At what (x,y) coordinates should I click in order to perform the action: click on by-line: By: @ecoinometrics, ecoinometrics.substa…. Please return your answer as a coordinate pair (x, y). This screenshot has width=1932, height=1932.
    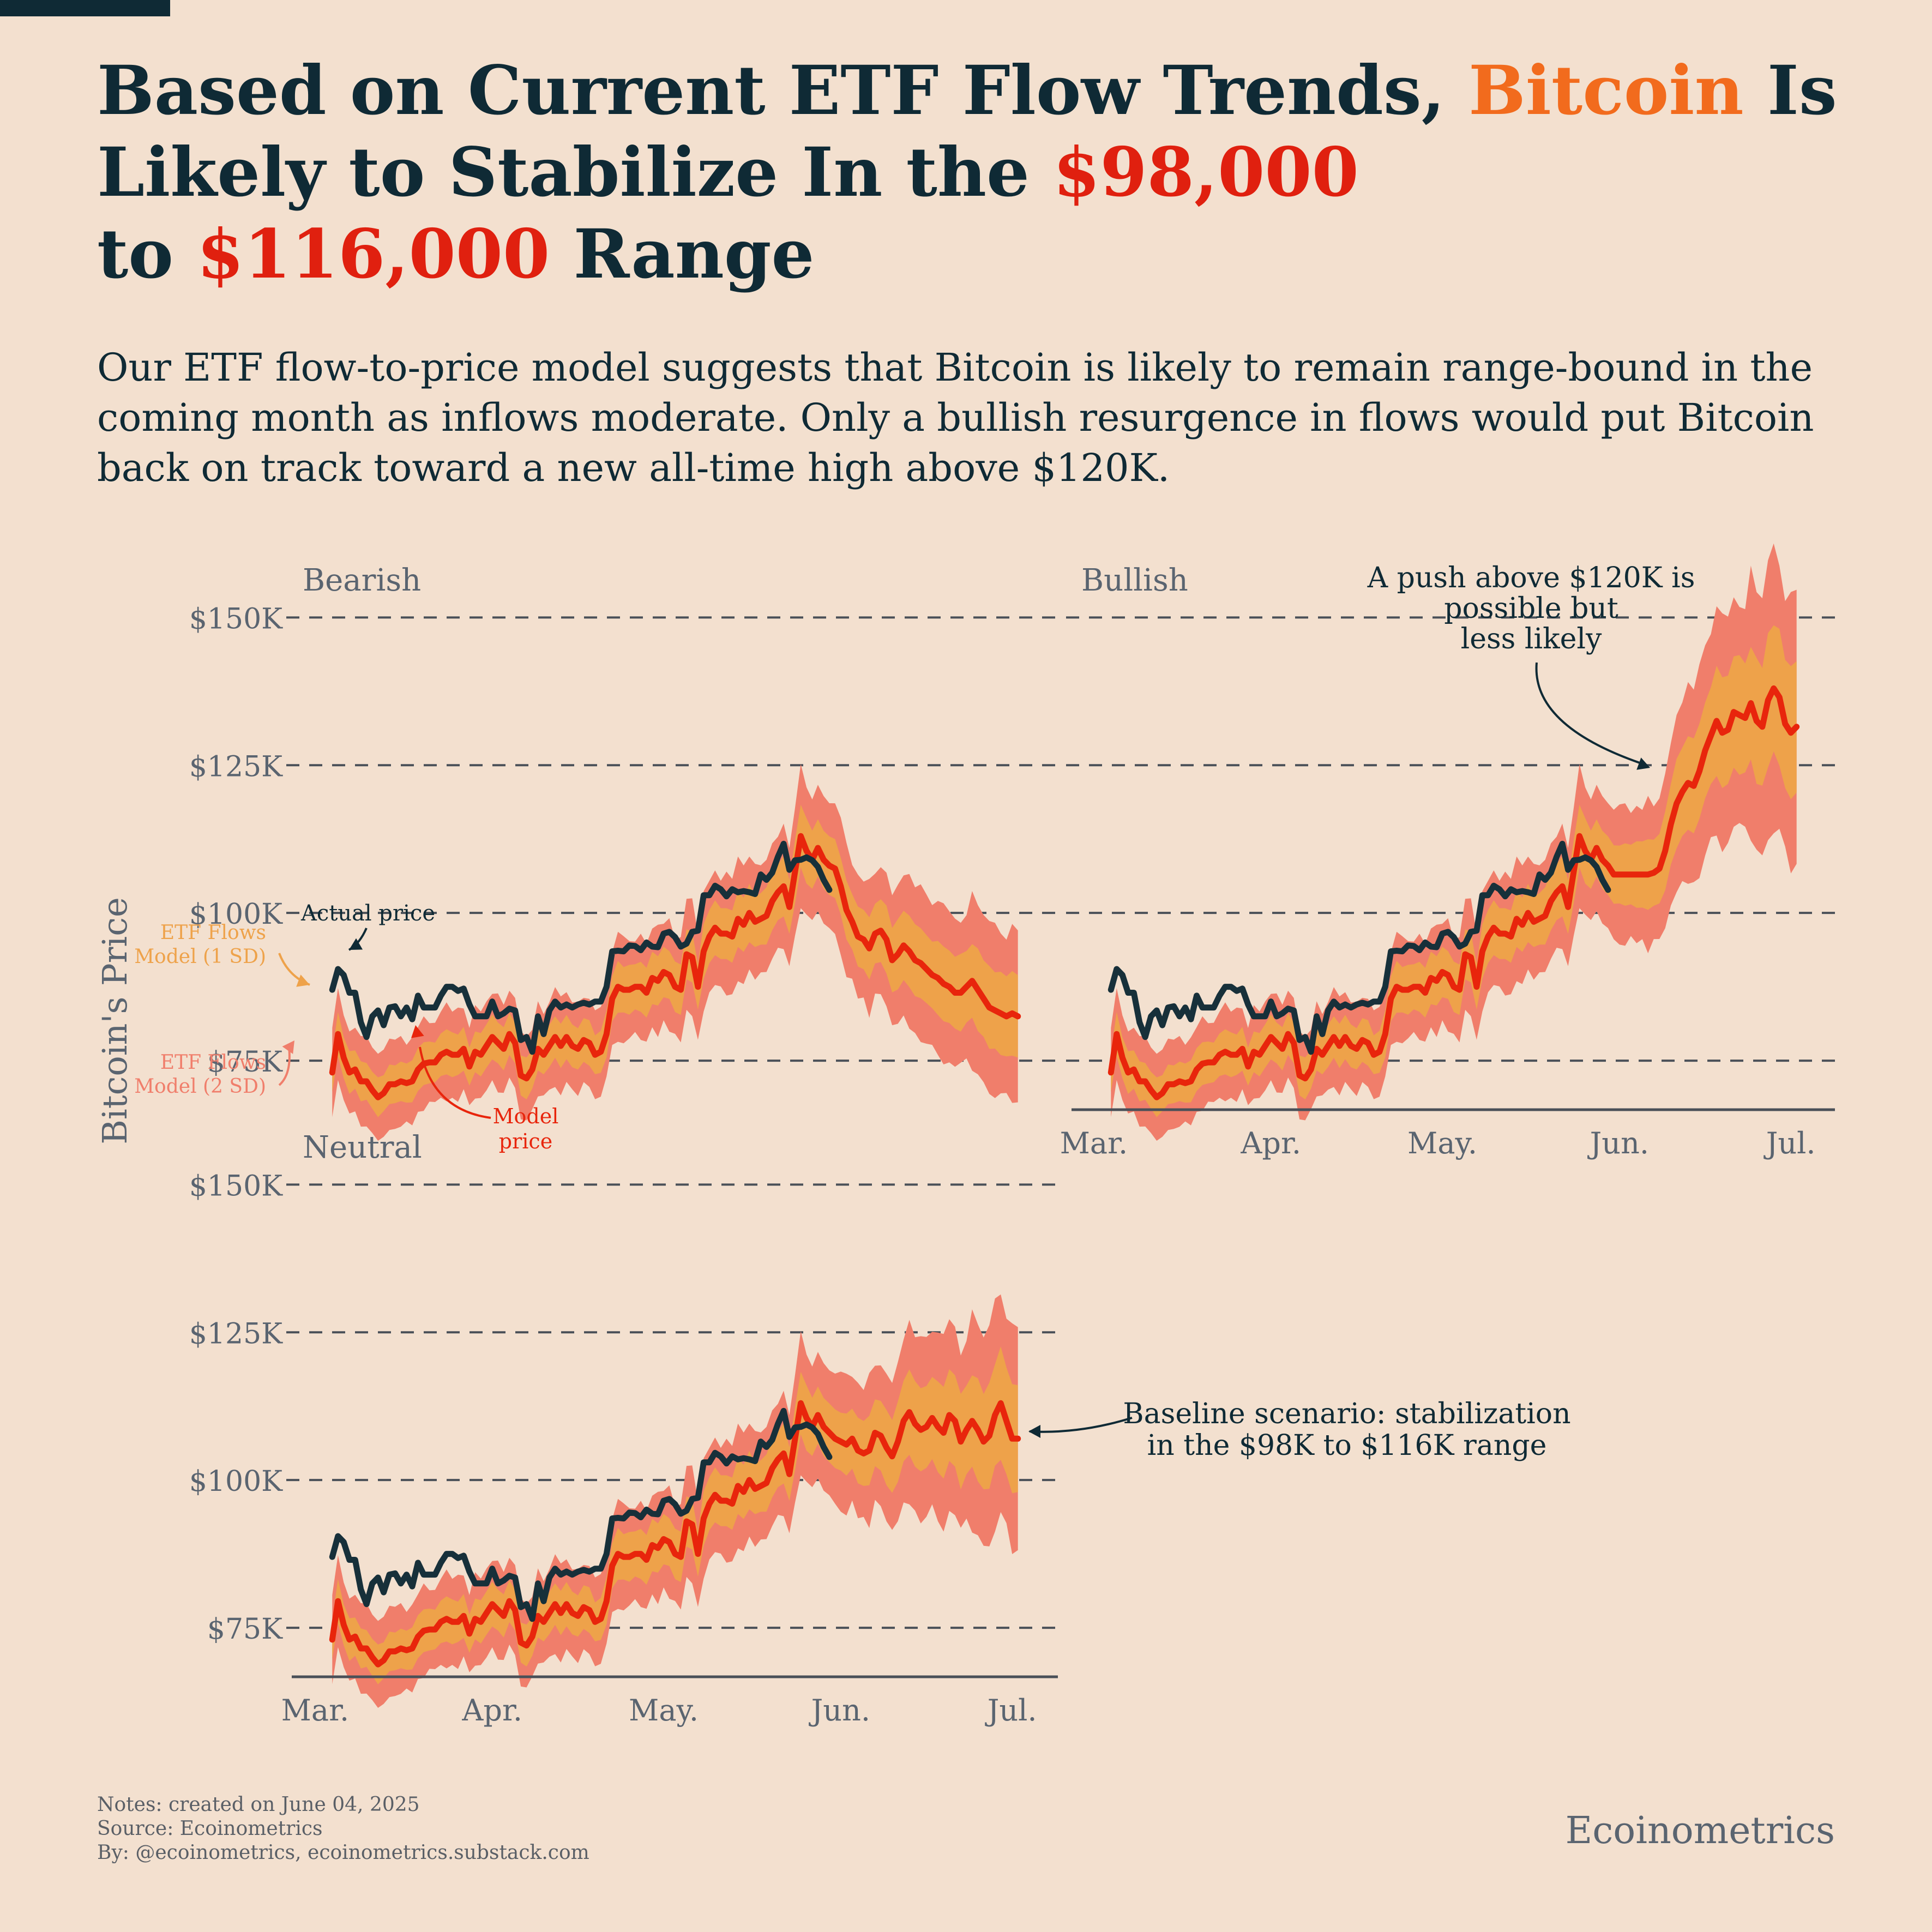
    Looking at the image, I should click on (343, 1852).